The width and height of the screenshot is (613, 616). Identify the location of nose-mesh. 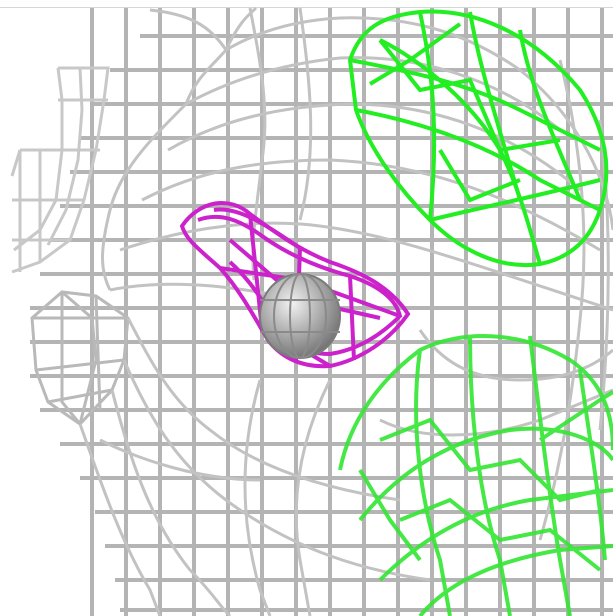
(80, 358).